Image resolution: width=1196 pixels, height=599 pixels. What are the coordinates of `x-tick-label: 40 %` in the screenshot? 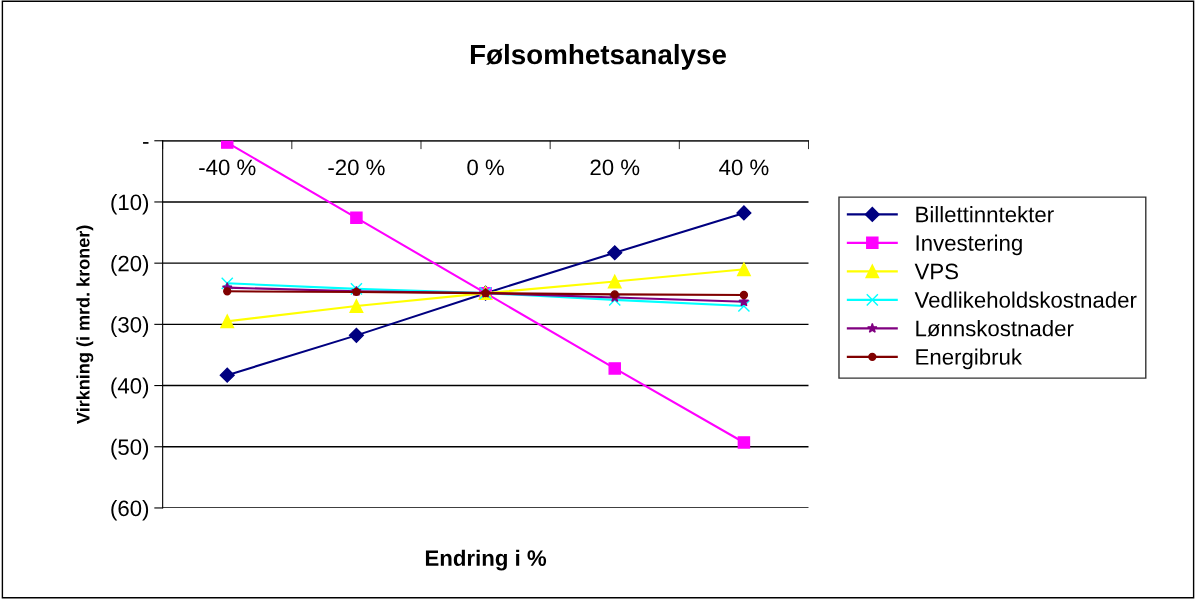 It's located at (744, 167).